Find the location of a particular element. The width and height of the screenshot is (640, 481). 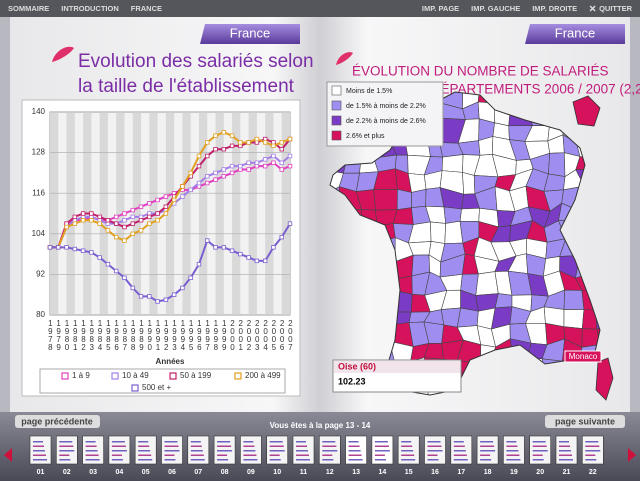

thumbnail-number: 03 is located at coordinates (93, 472).